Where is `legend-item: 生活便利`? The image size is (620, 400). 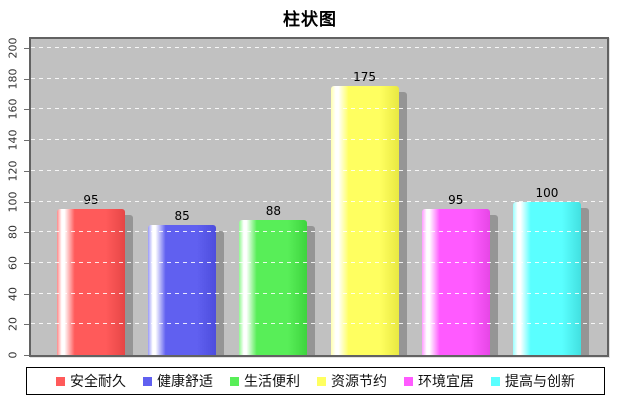
legend-item: 生活便利 is located at coordinates (265, 381).